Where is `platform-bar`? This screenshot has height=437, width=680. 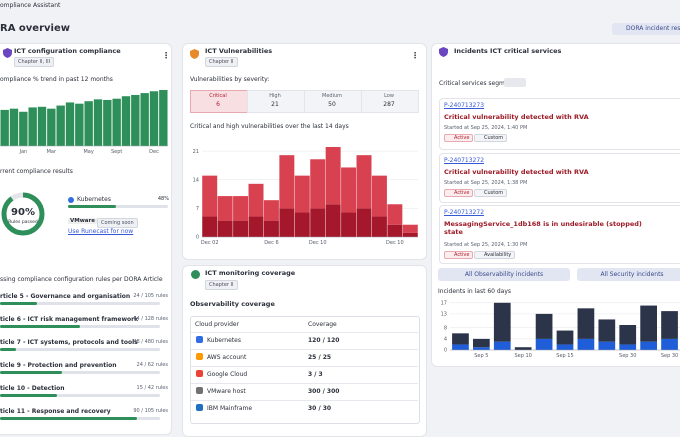
platform-bar is located at coordinates (92, 206).